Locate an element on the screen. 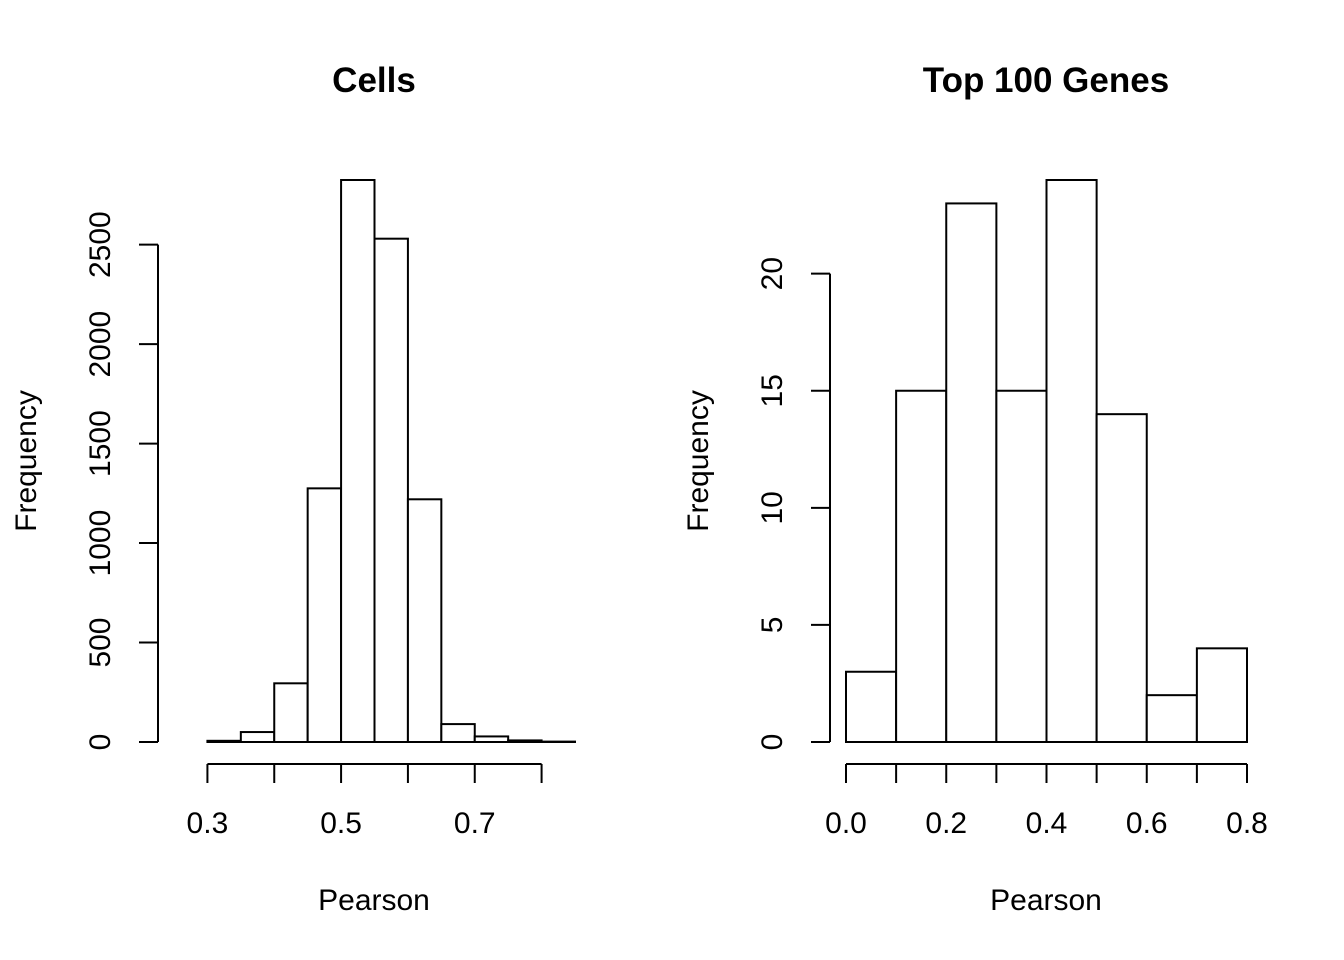 The width and height of the screenshot is (1344, 960). x-tick-label: 0.2 is located at coordinates (946, 823).